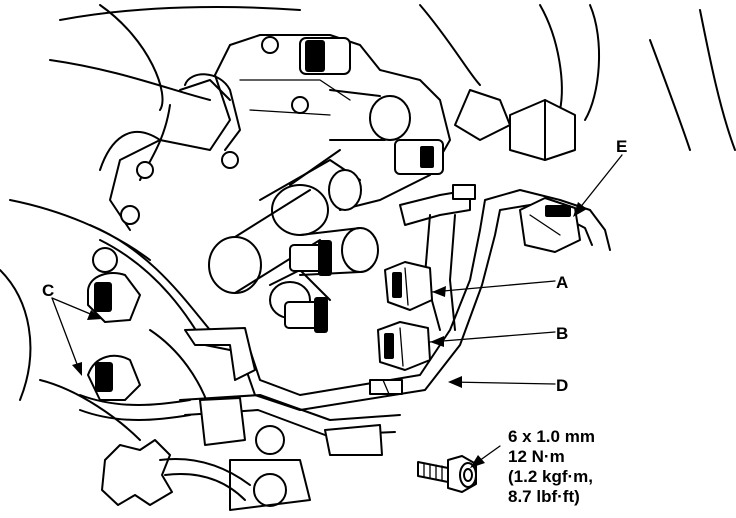 Image resolution: width=736 pixels, height=518 pixels. I want to click on callout-a-label: A, so click(562, 282).